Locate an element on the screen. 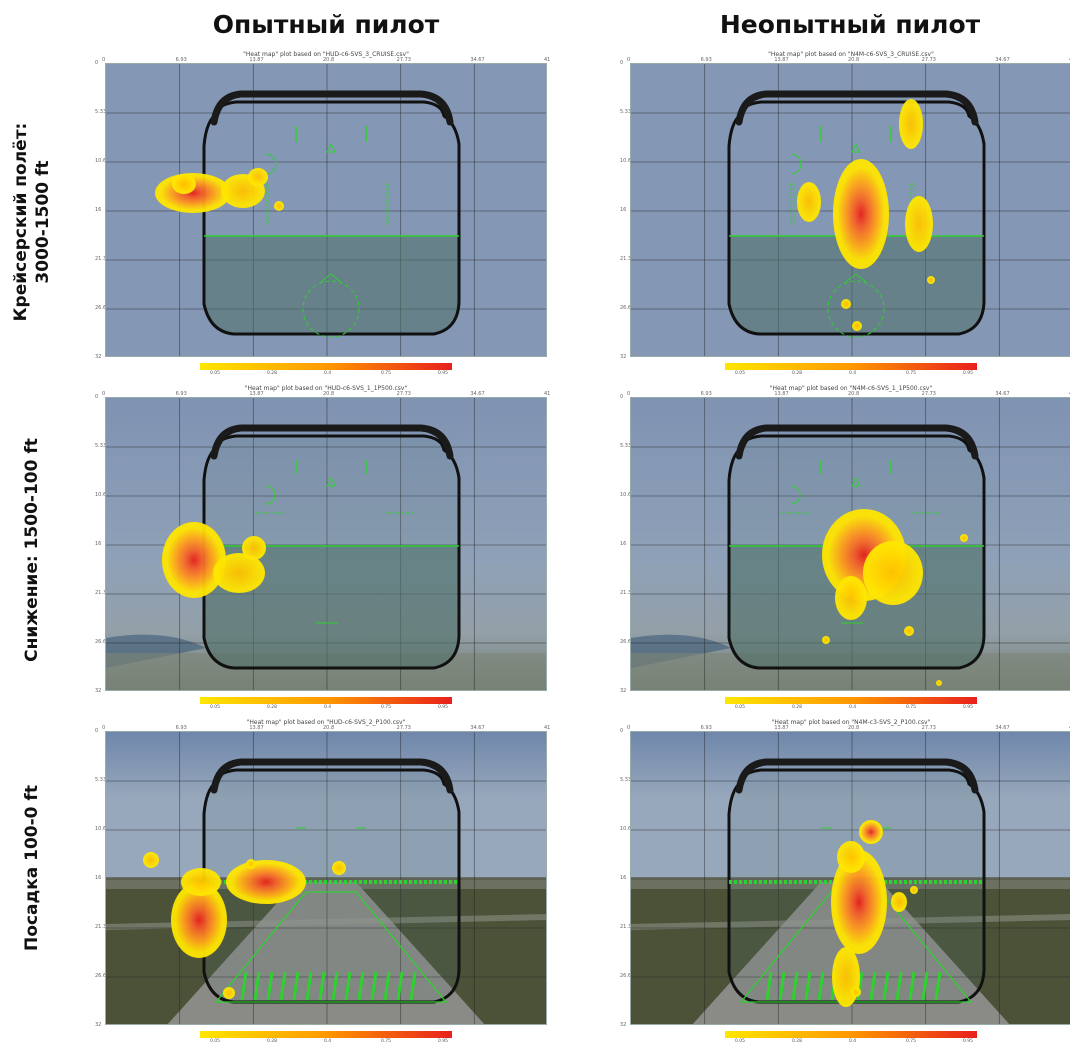  row-label-line: Посадка 100-0 ft is located at coordinates (32, 868).